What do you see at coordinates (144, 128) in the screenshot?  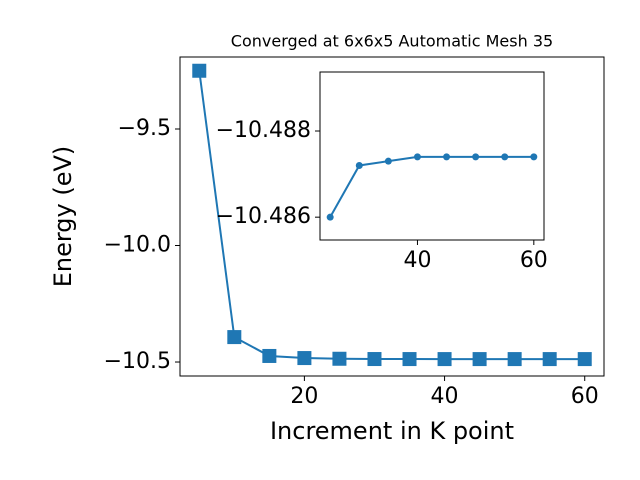 I see `y-tick-label: −9.5` at bounding box center [144, 128].